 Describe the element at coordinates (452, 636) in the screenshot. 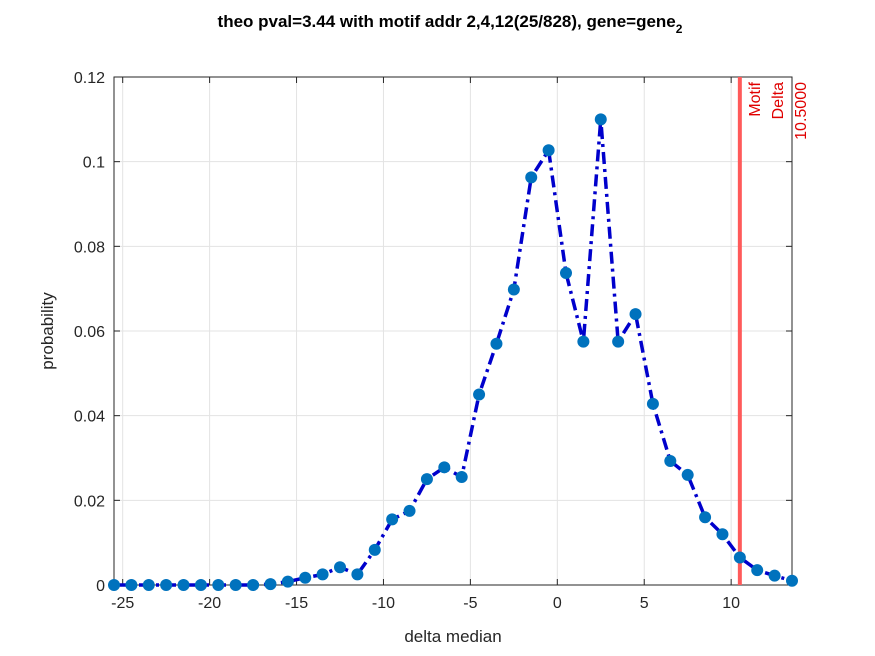

I see `x-axis-label: delta median` at that location.